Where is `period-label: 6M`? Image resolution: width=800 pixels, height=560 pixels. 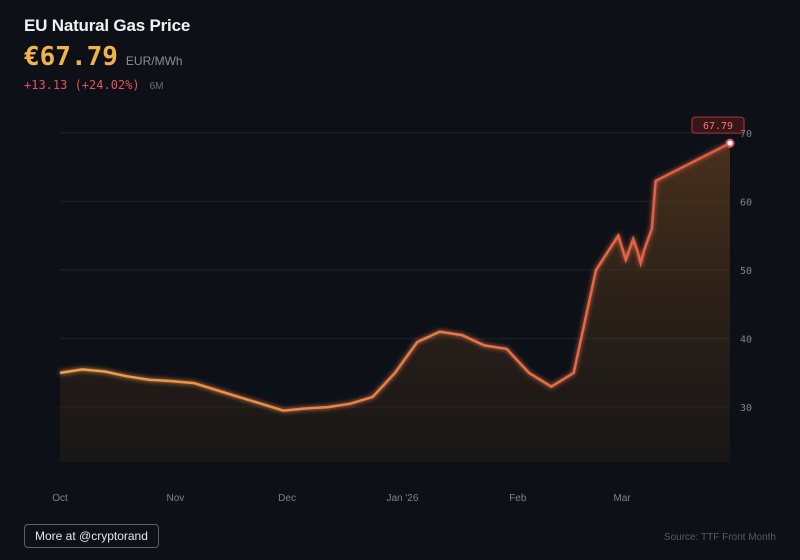 period-label: 6M is located at coordinates (156, 86).